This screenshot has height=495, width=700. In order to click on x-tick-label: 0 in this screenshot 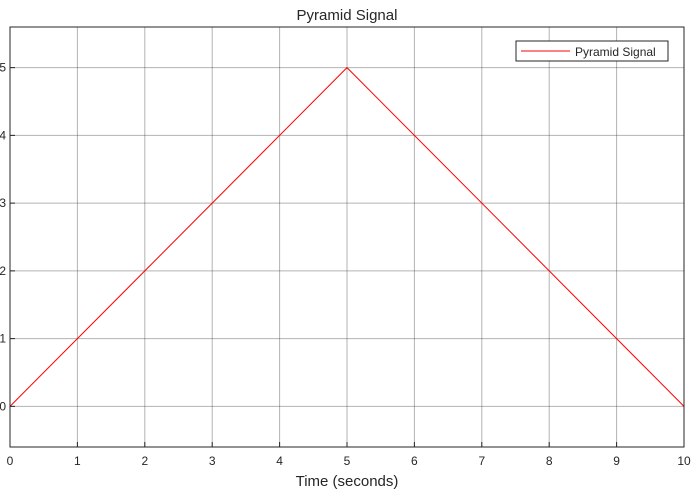, I will do `click(10, 461)`.